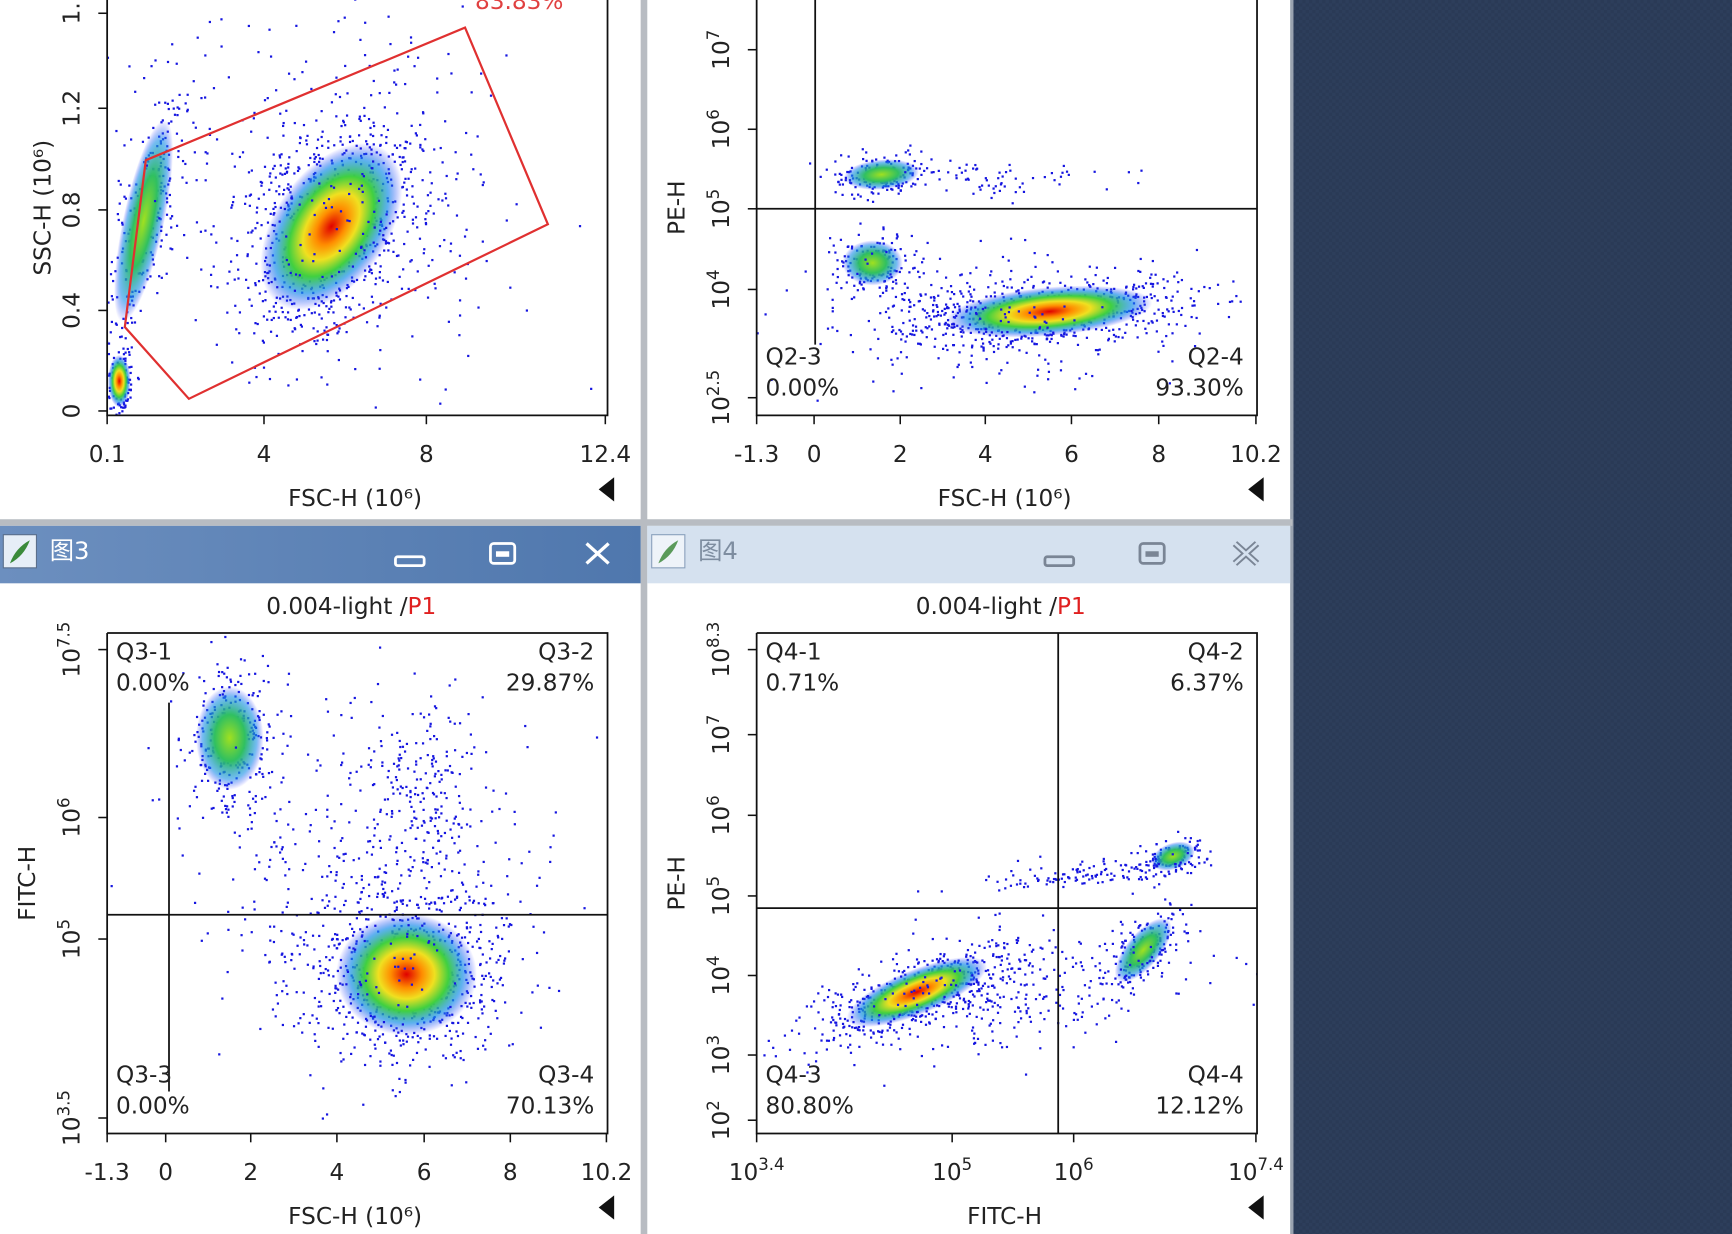 This screenshot has width=1732, height=1234. I want to click on tick-label: 0, so click(165, 1172).